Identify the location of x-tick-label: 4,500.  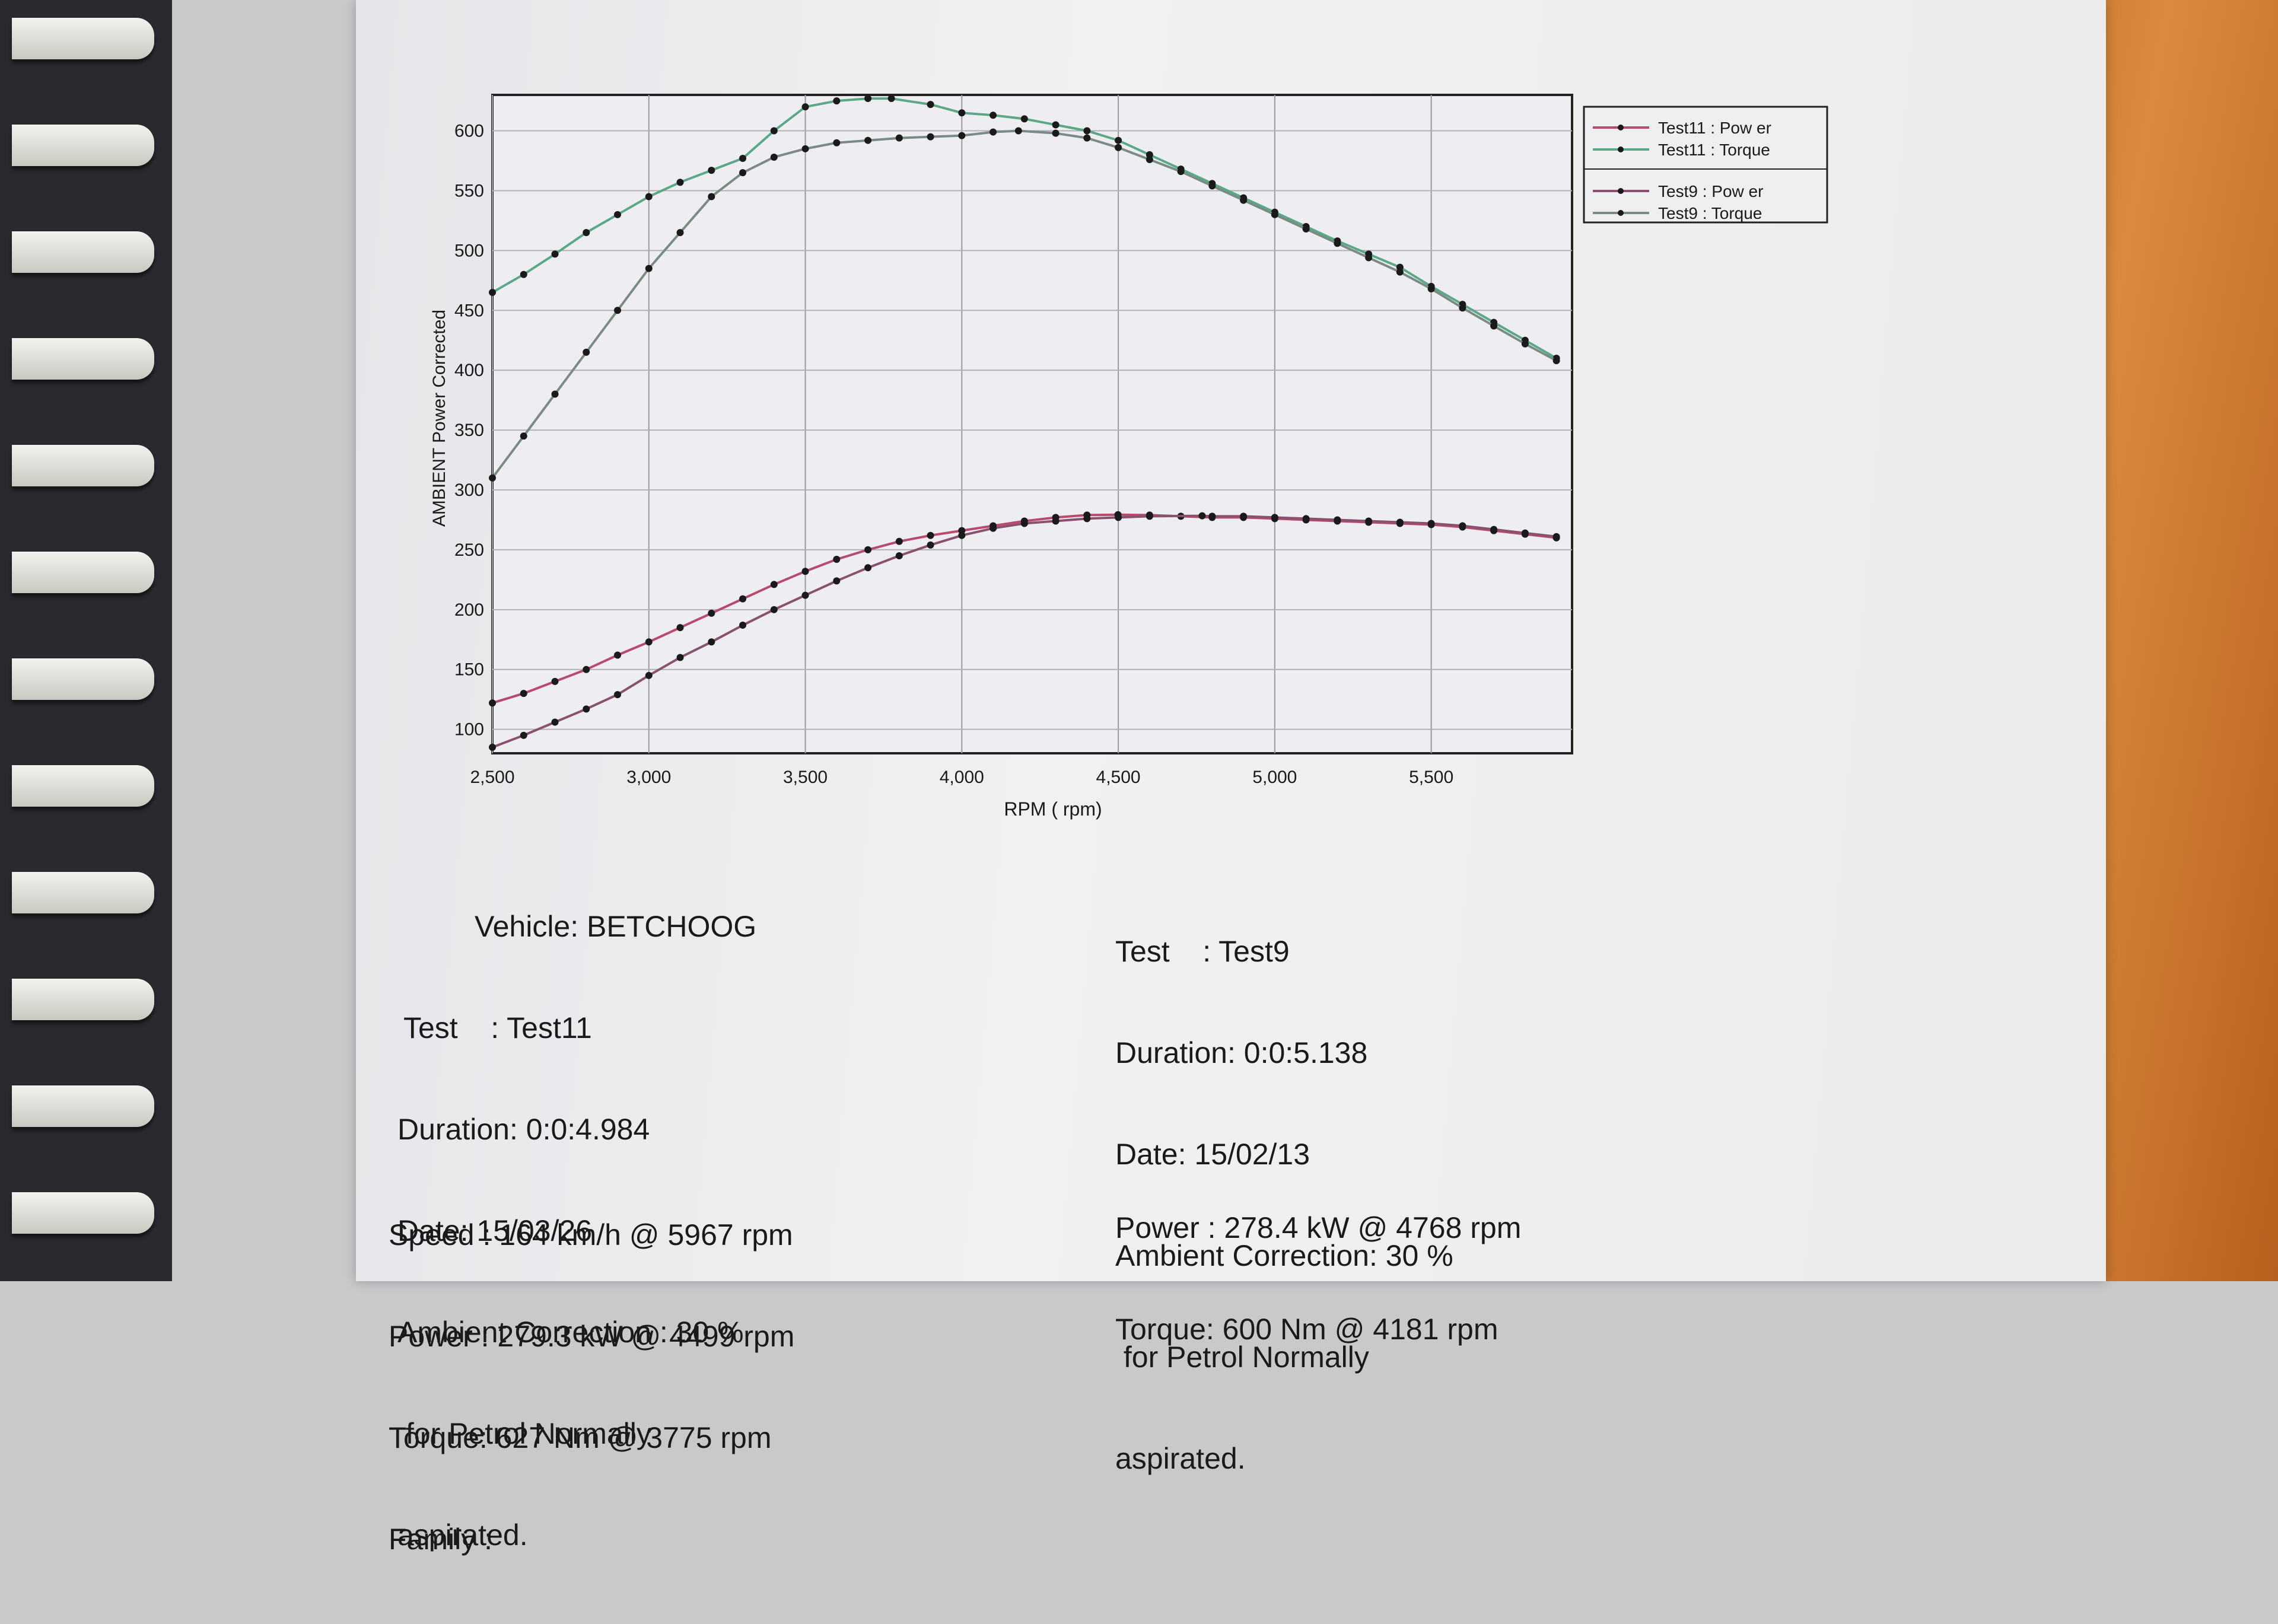
(1118, 777).